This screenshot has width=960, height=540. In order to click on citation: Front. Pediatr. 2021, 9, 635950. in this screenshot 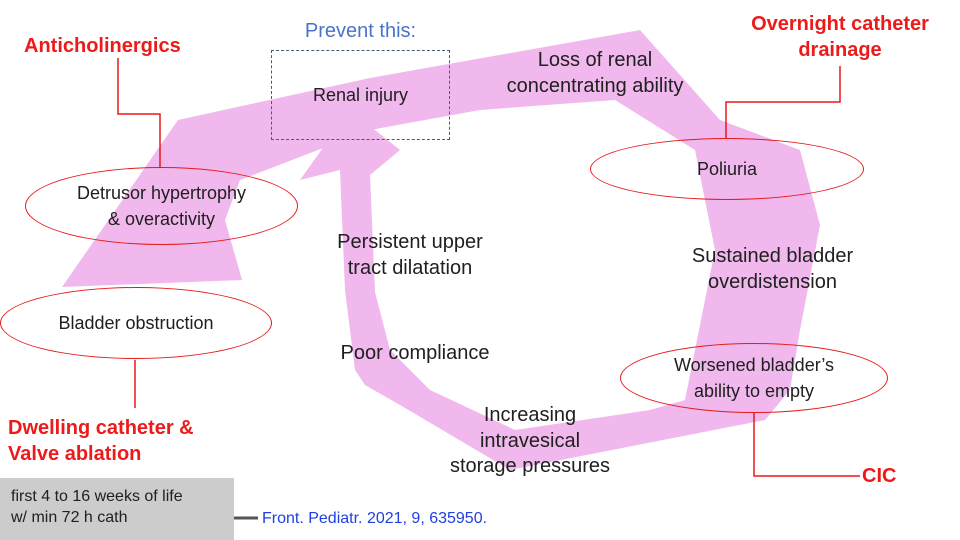, I will do `click(375, 518)`.